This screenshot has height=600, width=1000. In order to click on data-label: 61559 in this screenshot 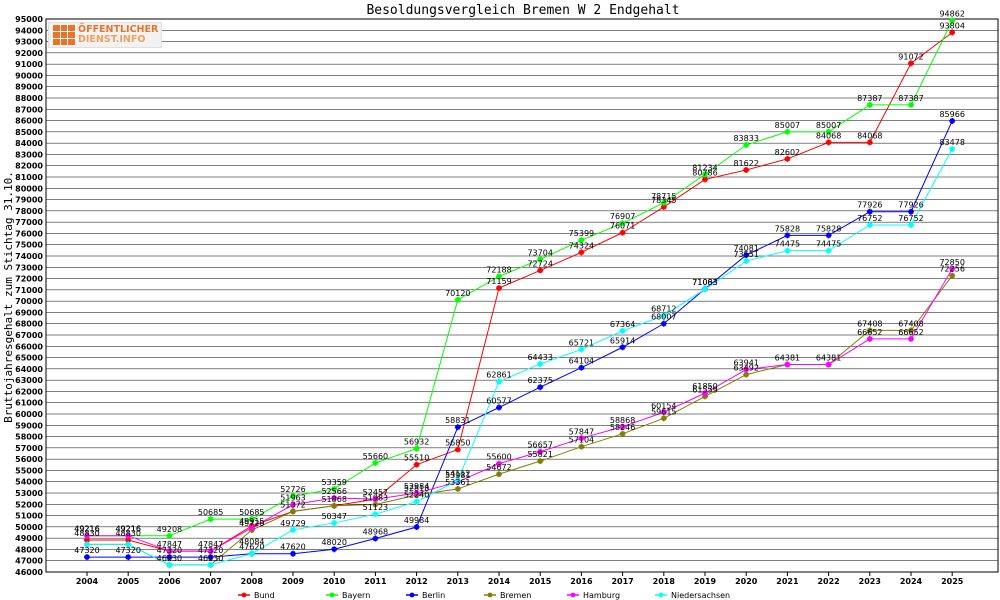, I will do `click(704, 389)`.